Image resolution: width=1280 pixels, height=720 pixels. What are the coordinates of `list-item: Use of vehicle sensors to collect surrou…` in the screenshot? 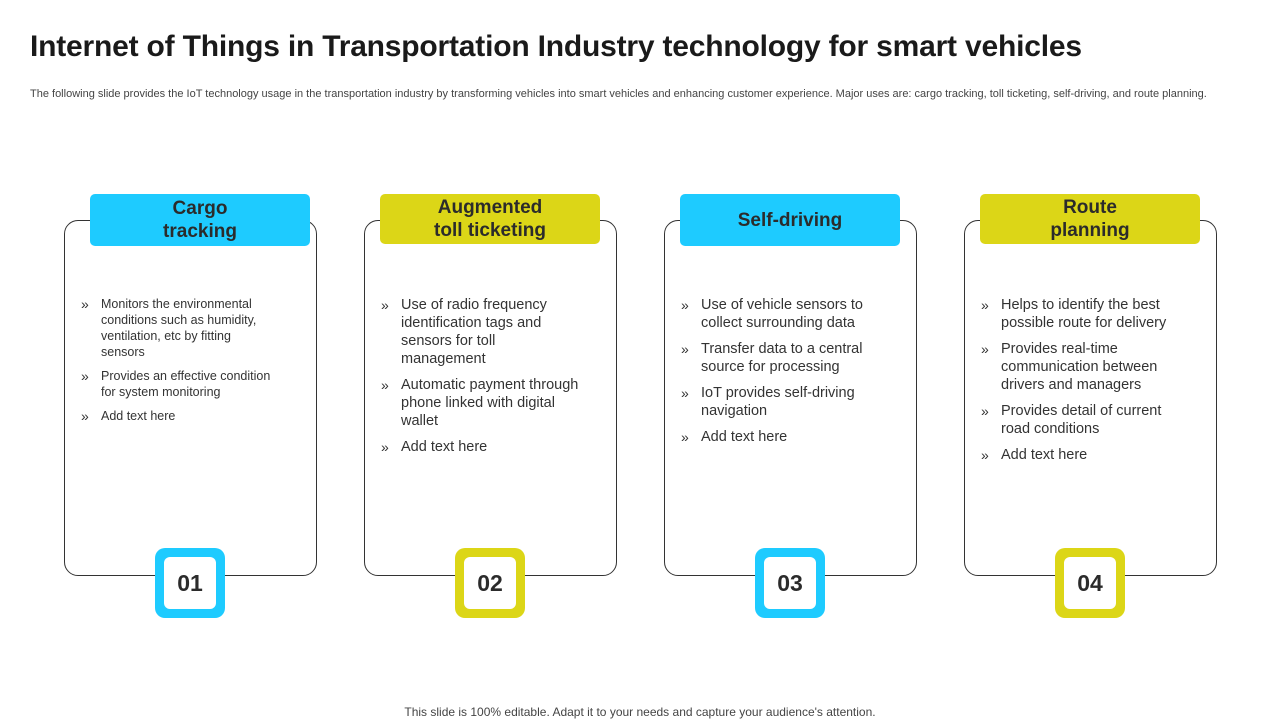 It's located at (783, 314).